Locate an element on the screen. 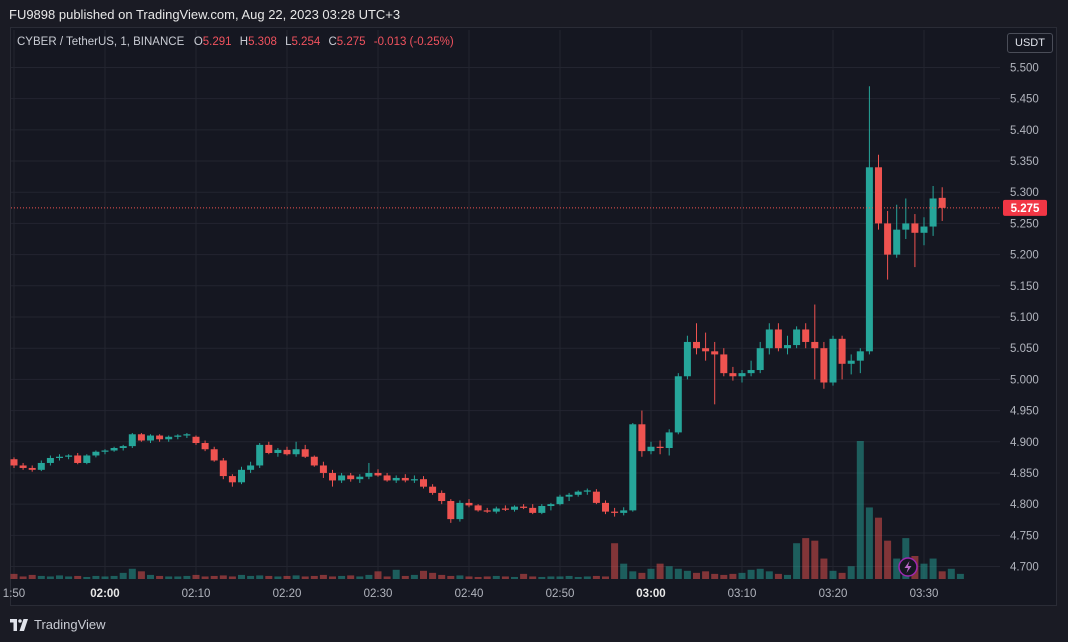 The width and height of the screenshot is (1068, 642). close-value: 5.275 is located at coordinates (351, 42).